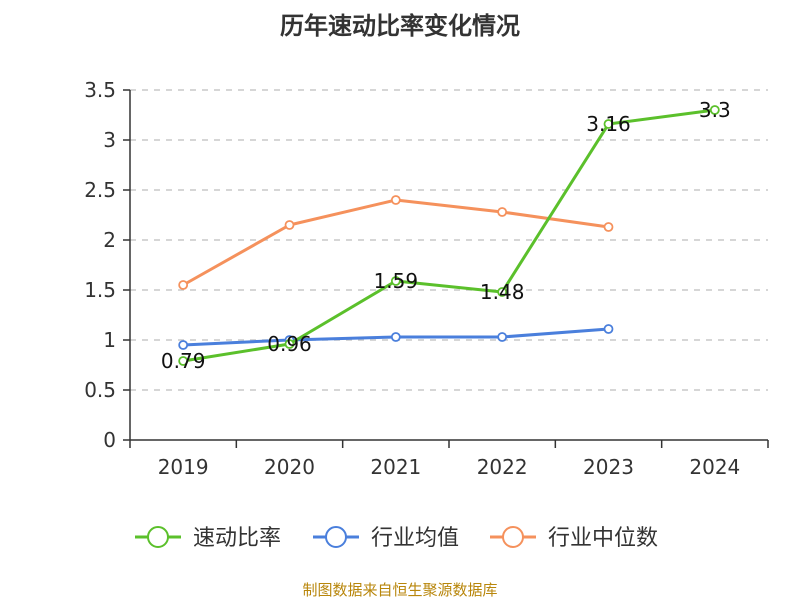 The image size is (800, 600). What do you see at coordinates (100, 90) in the screenshot?
I see `y-tick-label: 3.5` at bounding box center [100, 90].